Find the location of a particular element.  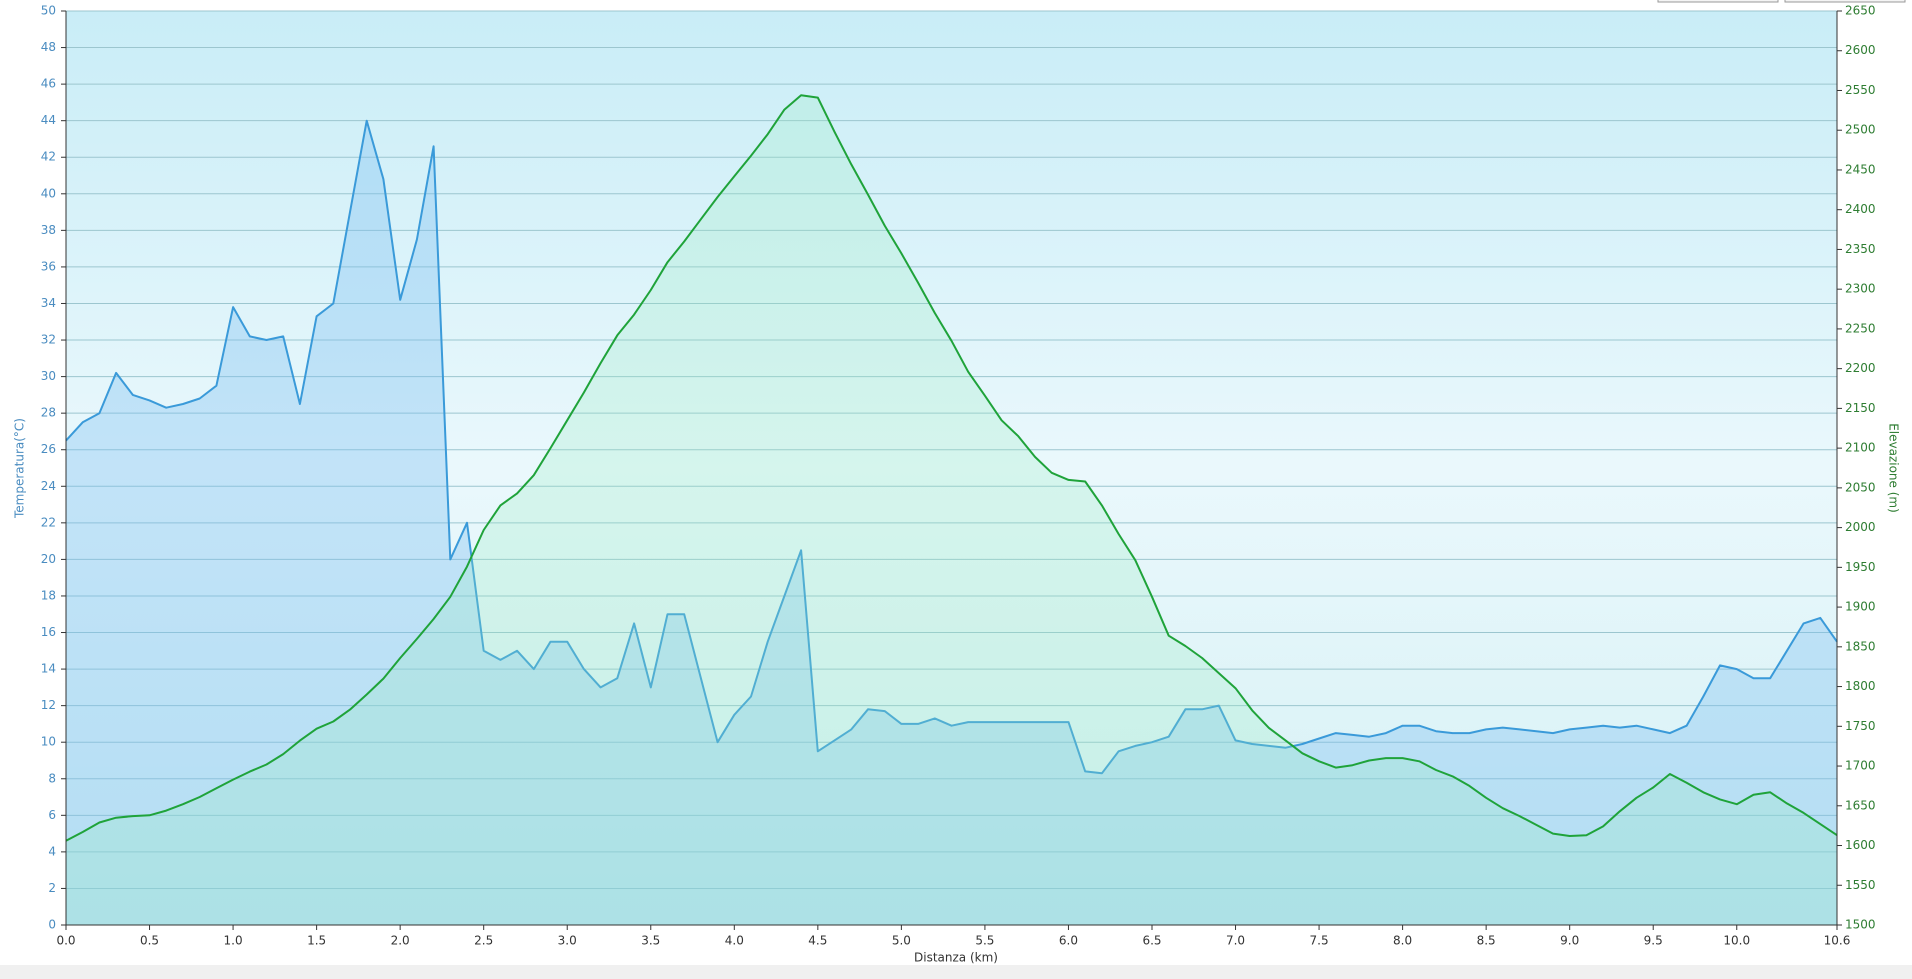

y-axis-title: Temperatura(°C) is located at coordinates (20, 468).